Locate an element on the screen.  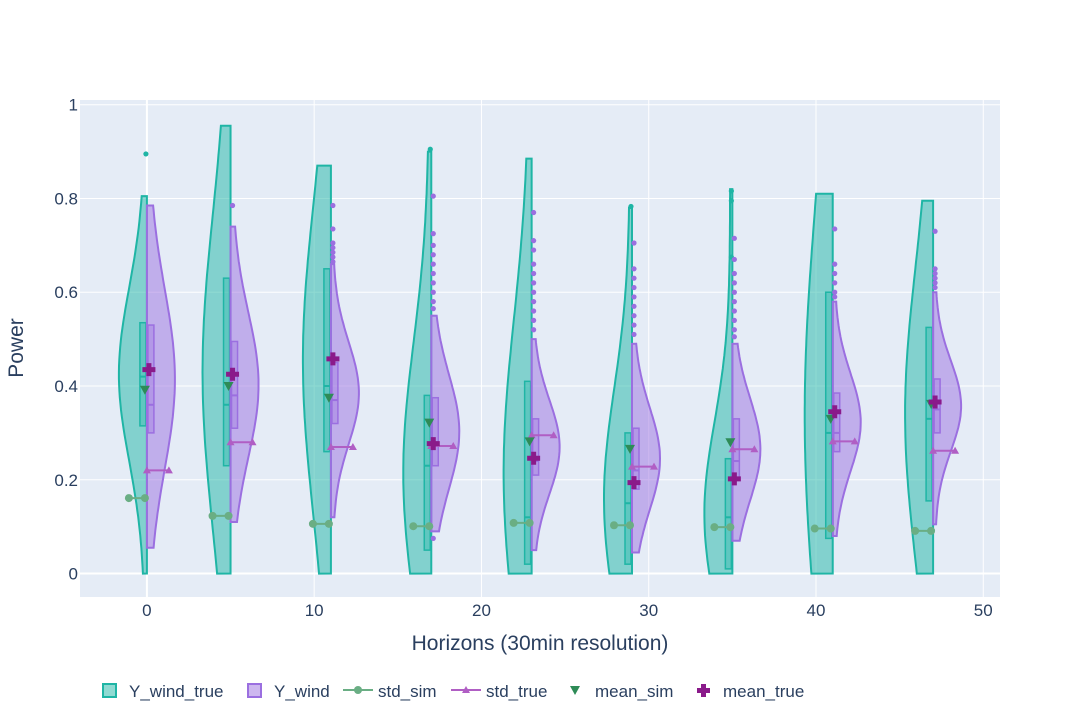
legend-item-y-wind-true: Y_wind_true is located at coordinates (163, 691).